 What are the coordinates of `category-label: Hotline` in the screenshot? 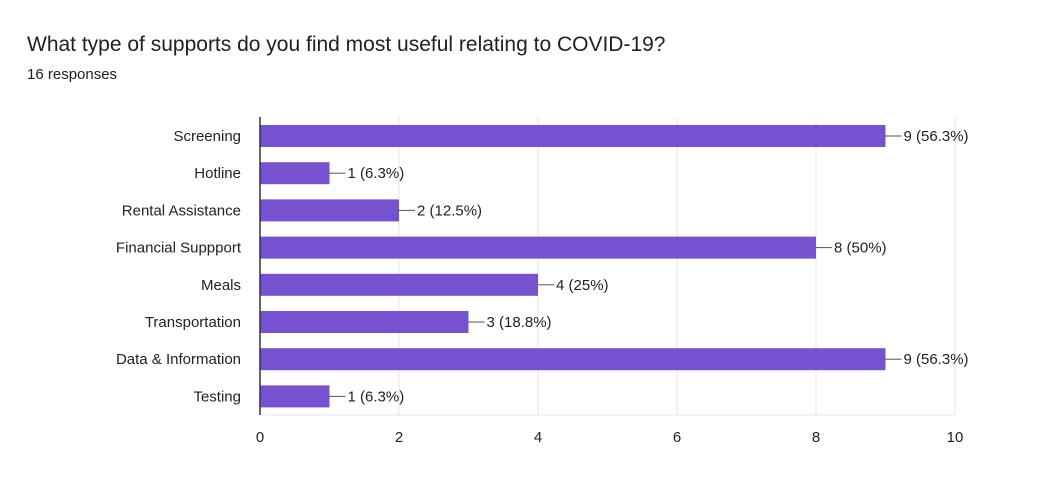 It's located at (217, 173).